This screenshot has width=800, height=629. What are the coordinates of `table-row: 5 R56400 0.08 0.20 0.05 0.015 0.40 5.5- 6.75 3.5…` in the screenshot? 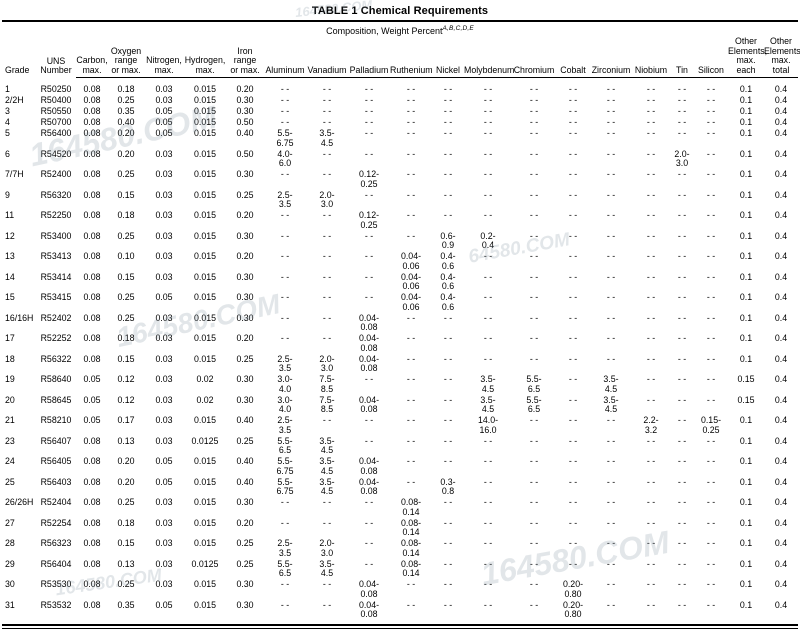 It's located at (400, 138).